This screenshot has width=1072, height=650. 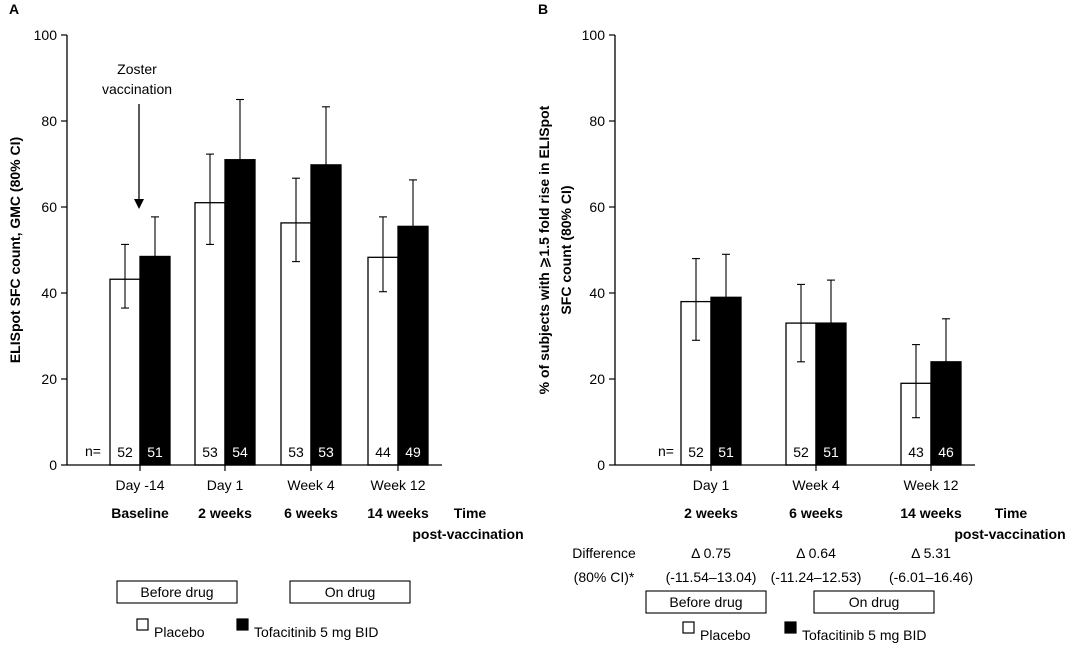 I want to click on annotation-arrow-head, so click(x=139, y=204).